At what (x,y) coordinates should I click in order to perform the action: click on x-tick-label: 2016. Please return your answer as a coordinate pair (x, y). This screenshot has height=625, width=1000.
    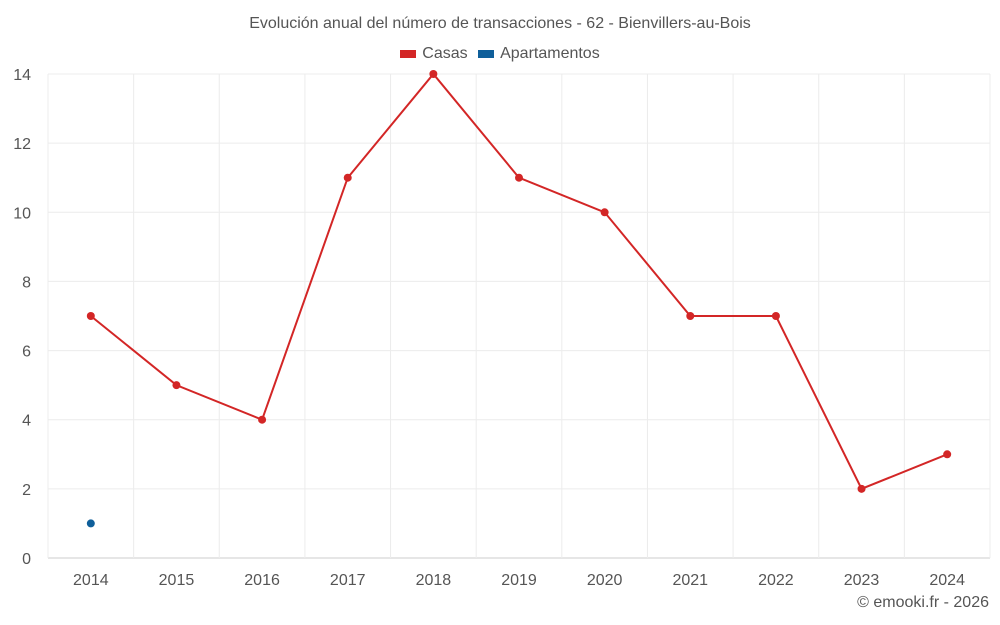
    Looking at the image, I should click on (262, 580).